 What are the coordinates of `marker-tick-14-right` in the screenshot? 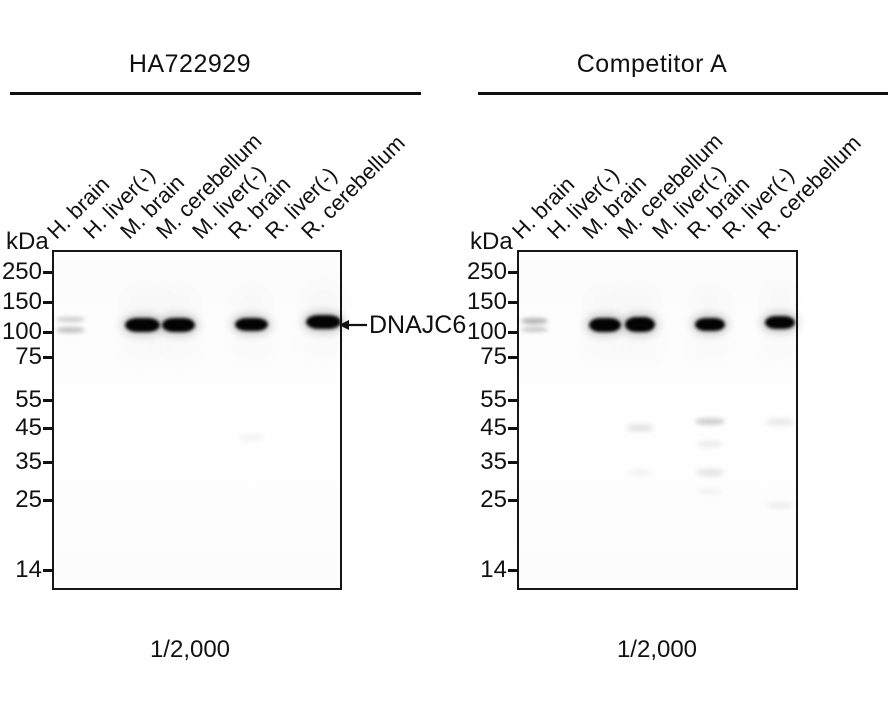 It's located at (512, 570).